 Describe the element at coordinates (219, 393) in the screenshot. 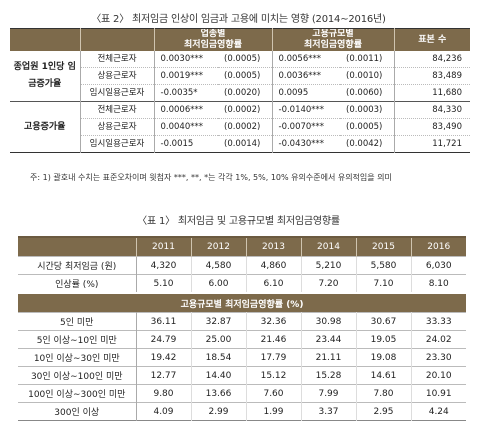

I see `value-cell: 13.66` at that location.